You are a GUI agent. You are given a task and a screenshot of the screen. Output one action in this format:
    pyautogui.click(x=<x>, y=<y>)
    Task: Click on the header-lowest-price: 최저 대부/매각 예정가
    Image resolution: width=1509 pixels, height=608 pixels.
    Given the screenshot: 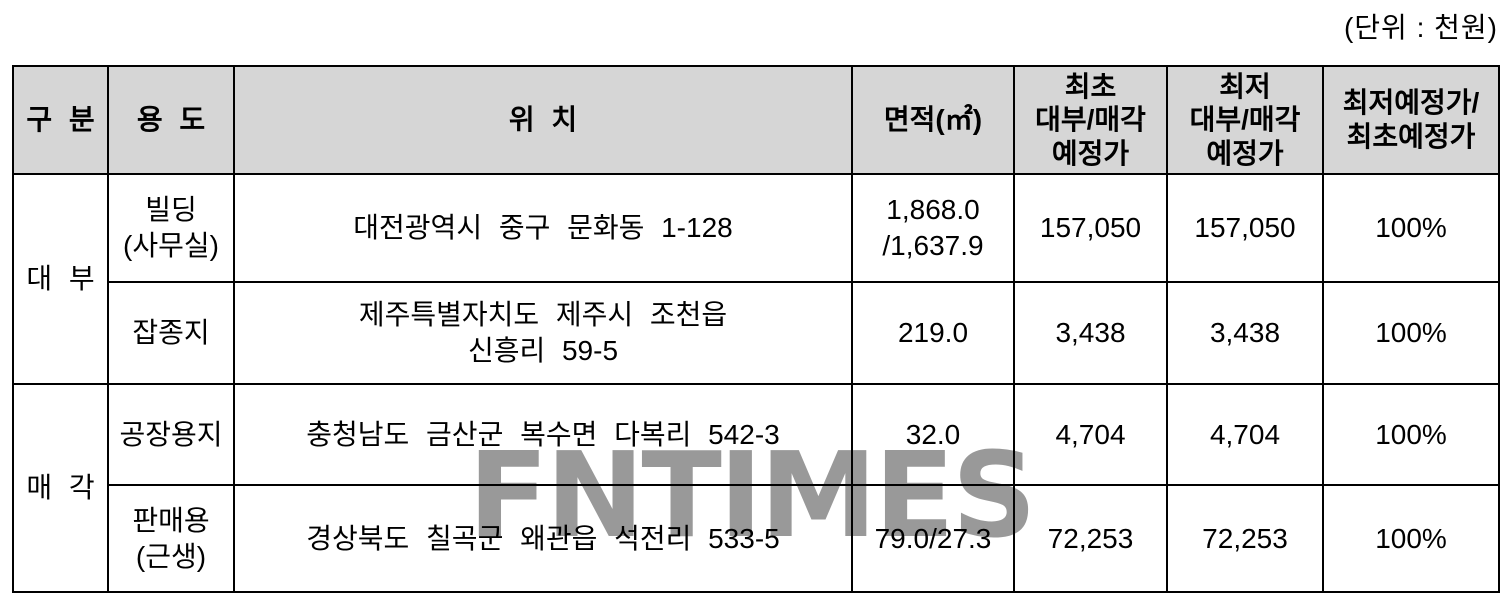 What is the action you would take?
    pyautogui.click(x=1245, y=120)
    